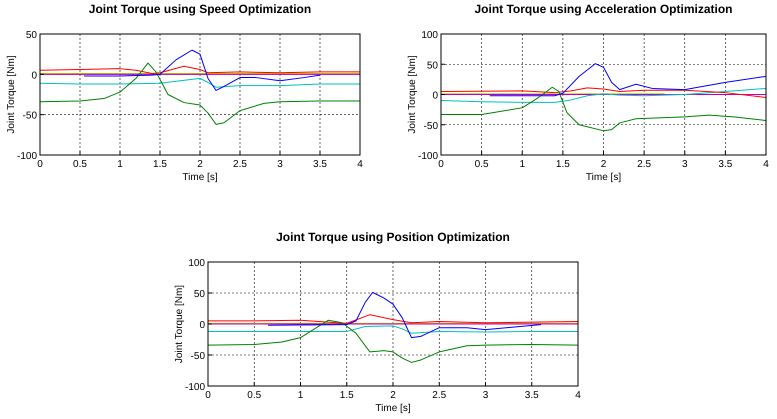  Describe the element at coordinates (393, 237) in the screenshot. I see `chart-title: Joint Torque using Position Optimization` at that location.